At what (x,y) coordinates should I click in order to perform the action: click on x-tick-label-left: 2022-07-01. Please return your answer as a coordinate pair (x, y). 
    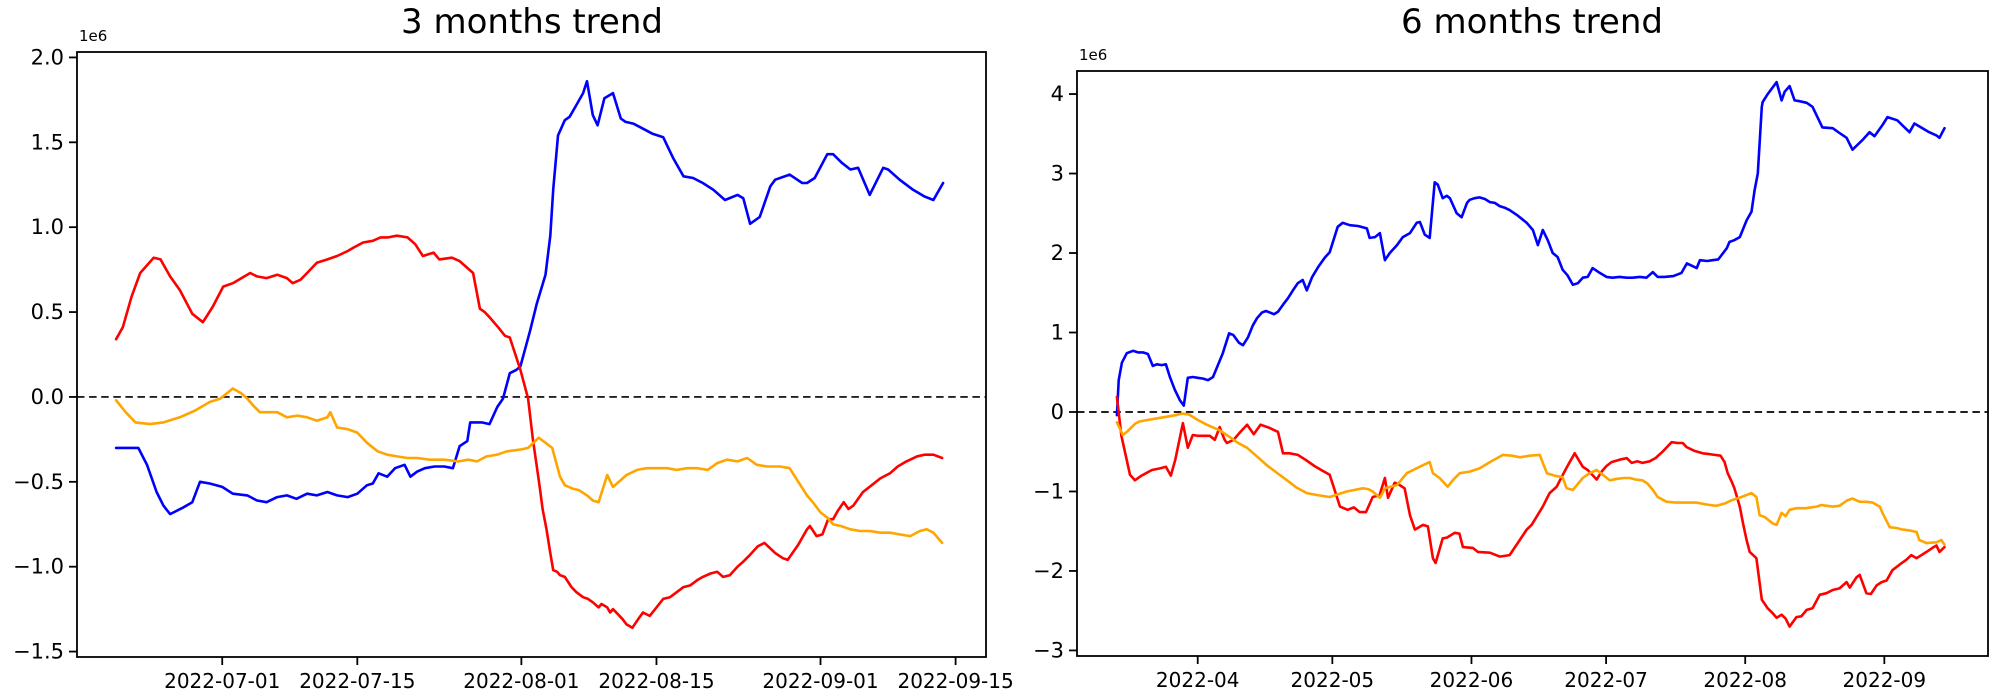
    Looking at the image, I should click on (222, 681).